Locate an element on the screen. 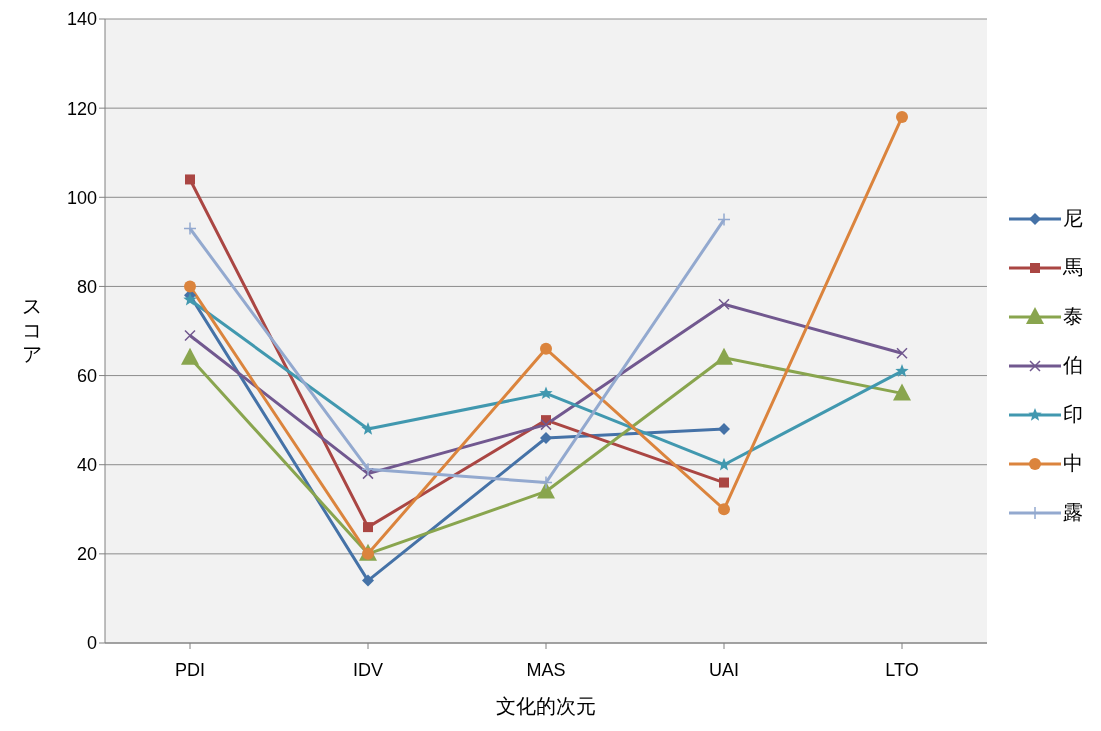 Image resolution: width=1101 pixels, height=731 pixels. y-axis-title: スコア is located at coordinates (32, 329).